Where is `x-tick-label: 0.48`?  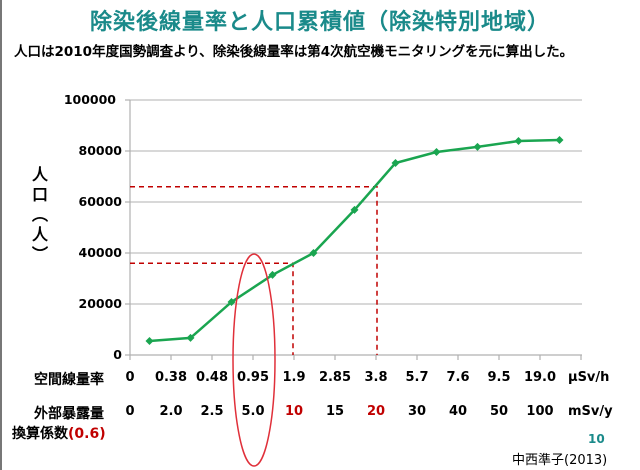 x-tick-label: 0.48 is located at coordinates (212, 377).